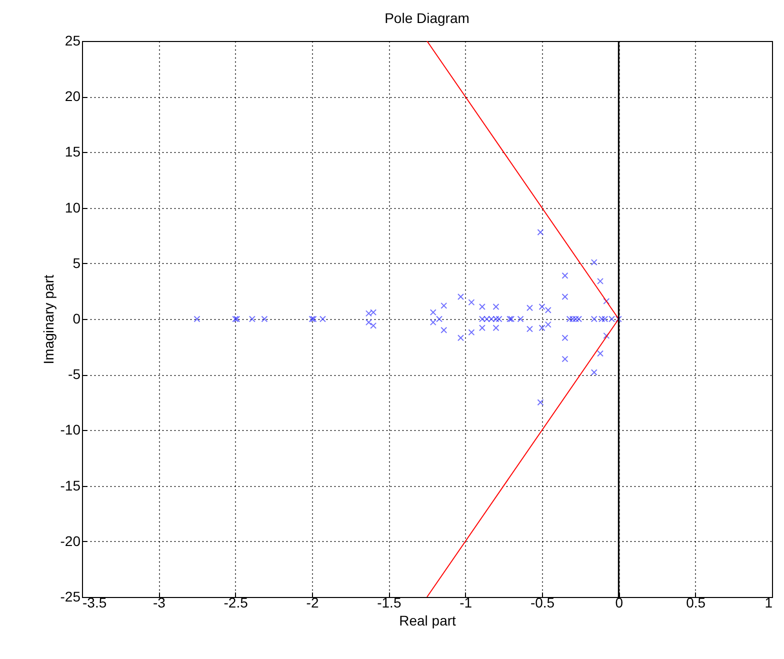 The height and width of the screenshot is (659, 784). What do you see at coordinates (389, 602) in the screenshot?
I see `x-tick-label: -1.5` at bounding box center [389, 602].